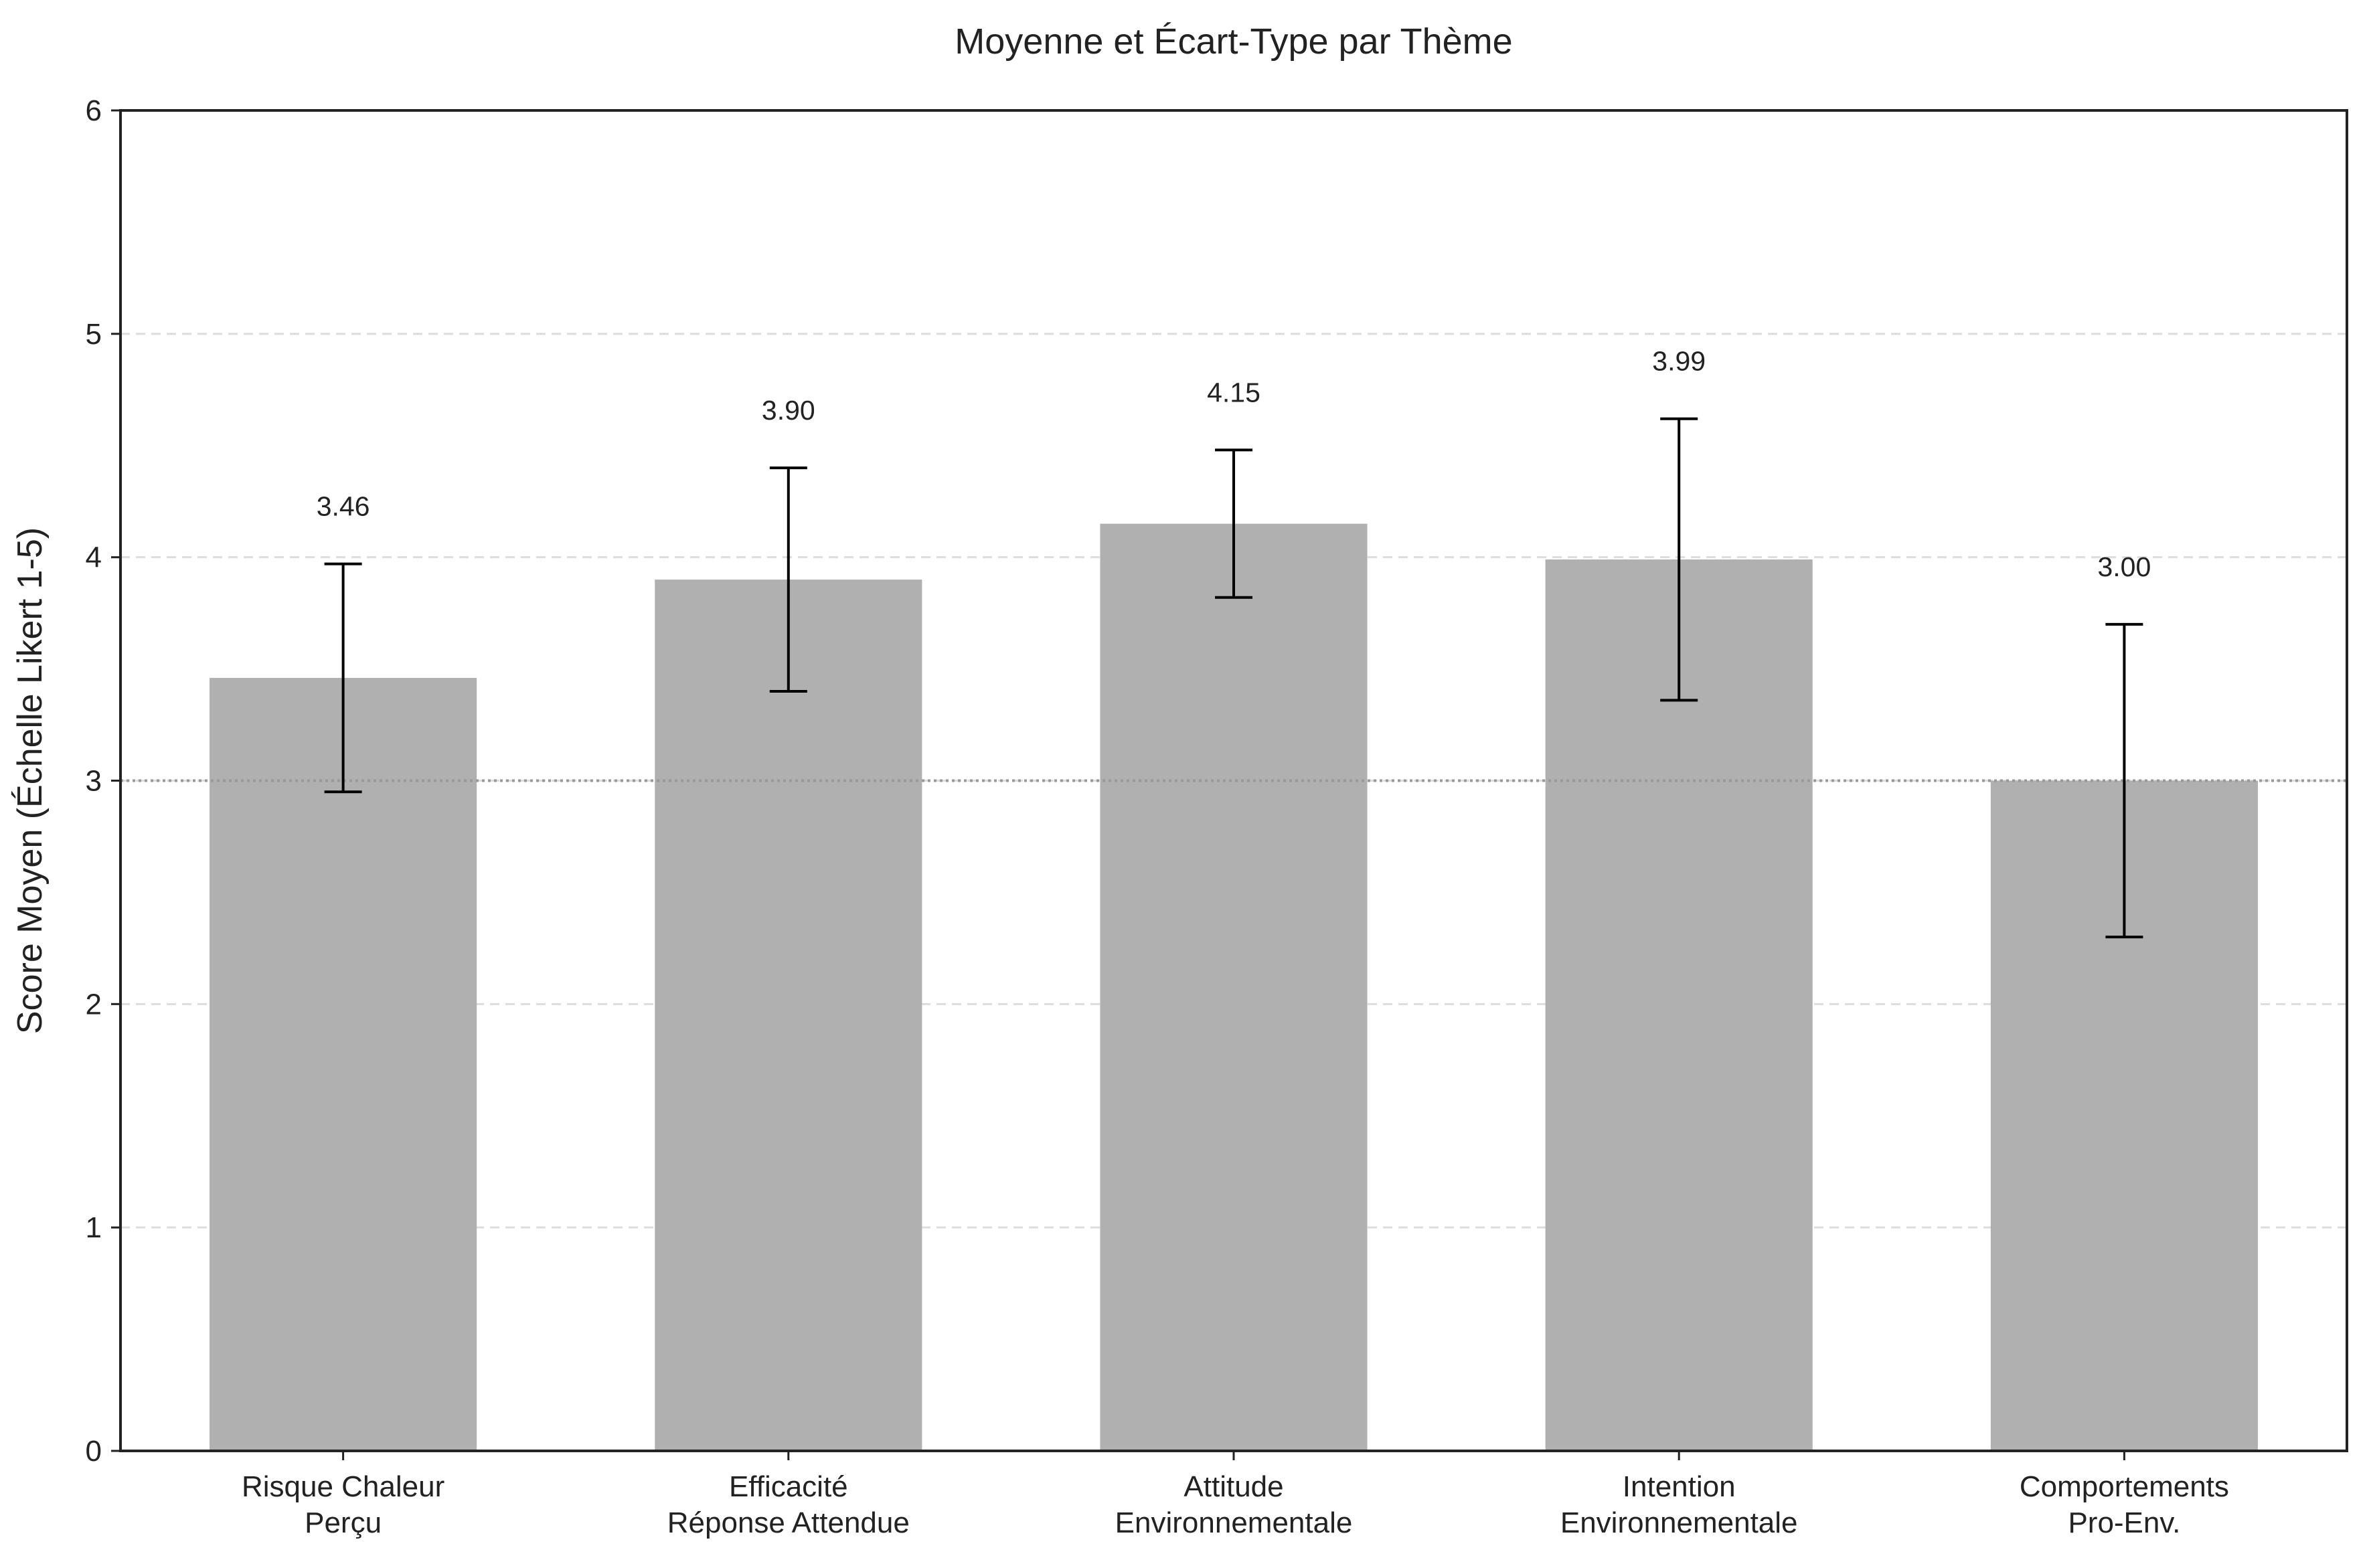 The image size is (2367, 1568). I want to click on x-tick-label-line: Pro-Env., so click(2124, 1522).